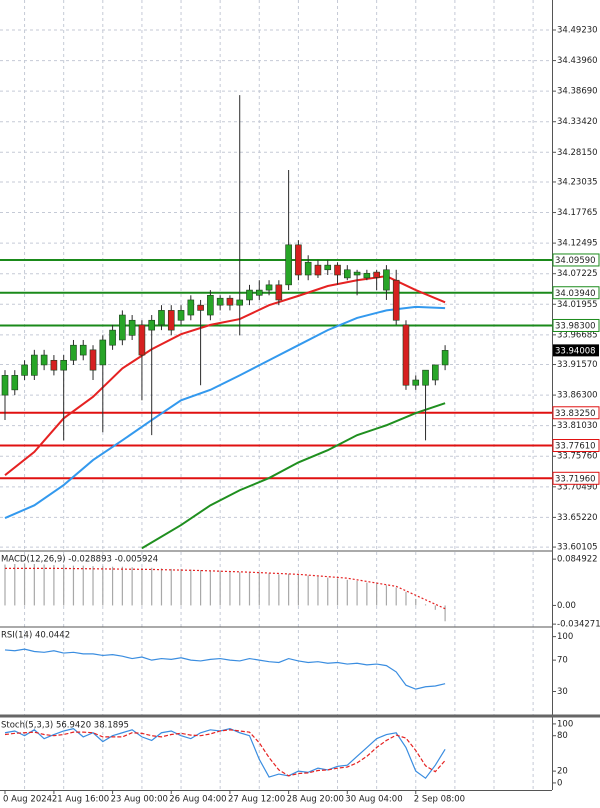 The width and height of the screenshot is (600, 808). What do you see at coordinates (315, 800) in the screenshot?
I see `x-tick-label: 28 Aug 20:00` at bounding box center [315, 800].